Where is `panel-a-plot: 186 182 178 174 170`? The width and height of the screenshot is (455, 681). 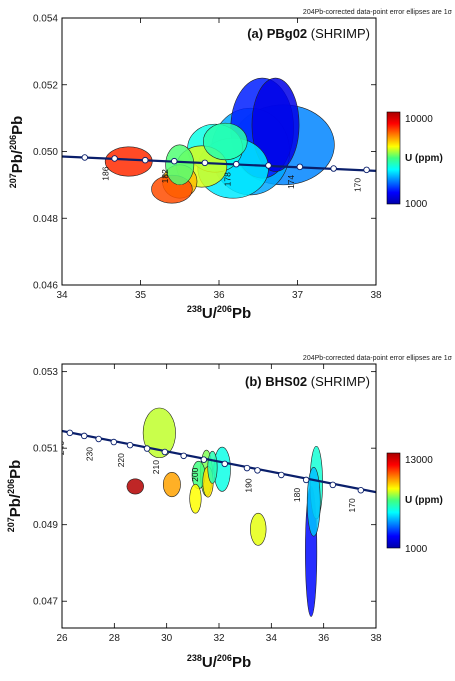 panel-a-plot: 186 182 178 174 170 is located at coordinates (219, 140).